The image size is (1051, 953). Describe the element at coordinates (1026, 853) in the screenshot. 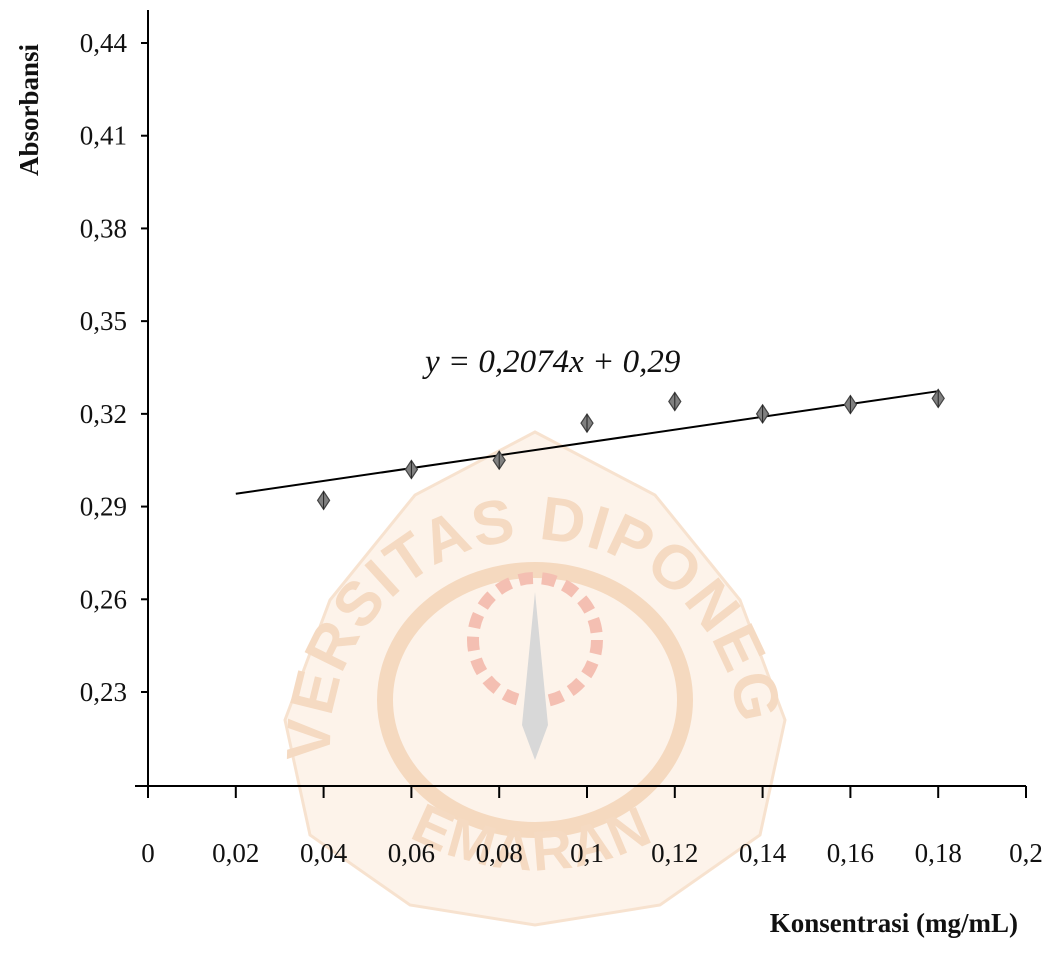

I see `x-tick-label: 0,2` at that location.